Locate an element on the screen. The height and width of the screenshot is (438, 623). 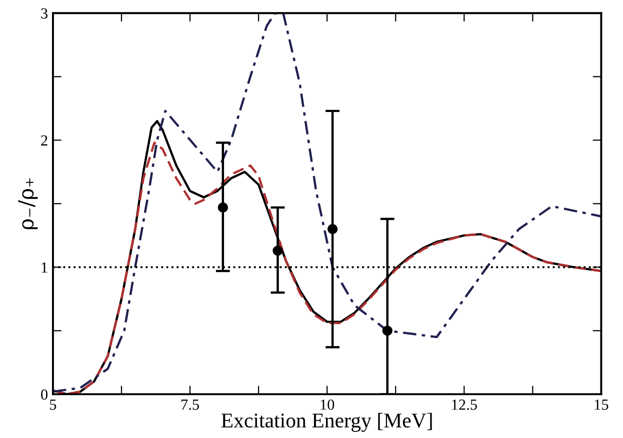
x-axis-title: Excitation Energy [MeV] is located at coordinates (326, 422).